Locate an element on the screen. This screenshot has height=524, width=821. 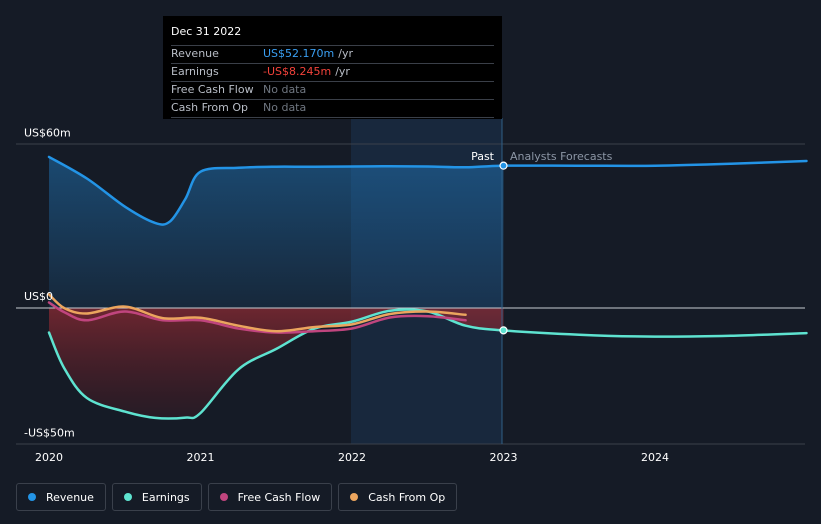
earnings-marker is located at coordinates (503, 330).